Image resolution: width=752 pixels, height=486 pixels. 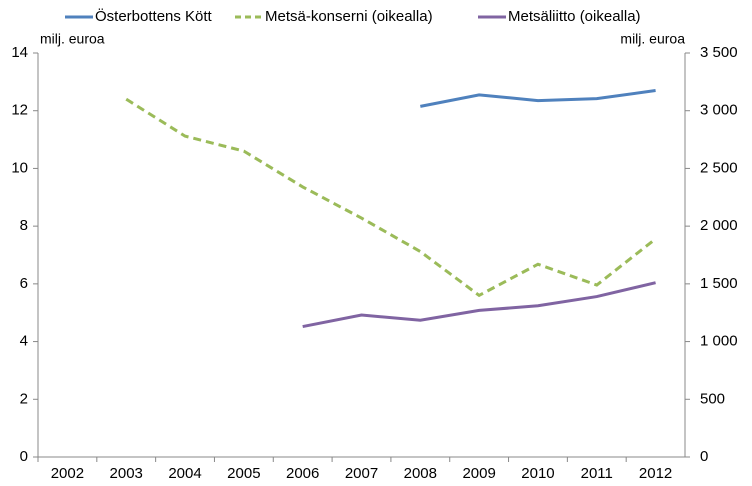 What do you see at coordinates (655, 473) in the screenshot?
I see `x-tick-label: 2012` at bounding box center [655, 473].